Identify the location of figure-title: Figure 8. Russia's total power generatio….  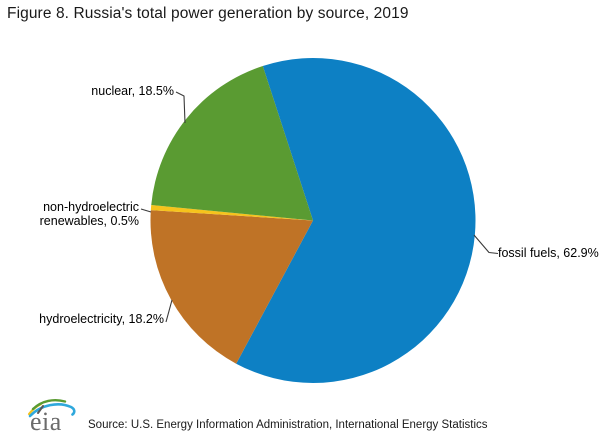
(208, 13).